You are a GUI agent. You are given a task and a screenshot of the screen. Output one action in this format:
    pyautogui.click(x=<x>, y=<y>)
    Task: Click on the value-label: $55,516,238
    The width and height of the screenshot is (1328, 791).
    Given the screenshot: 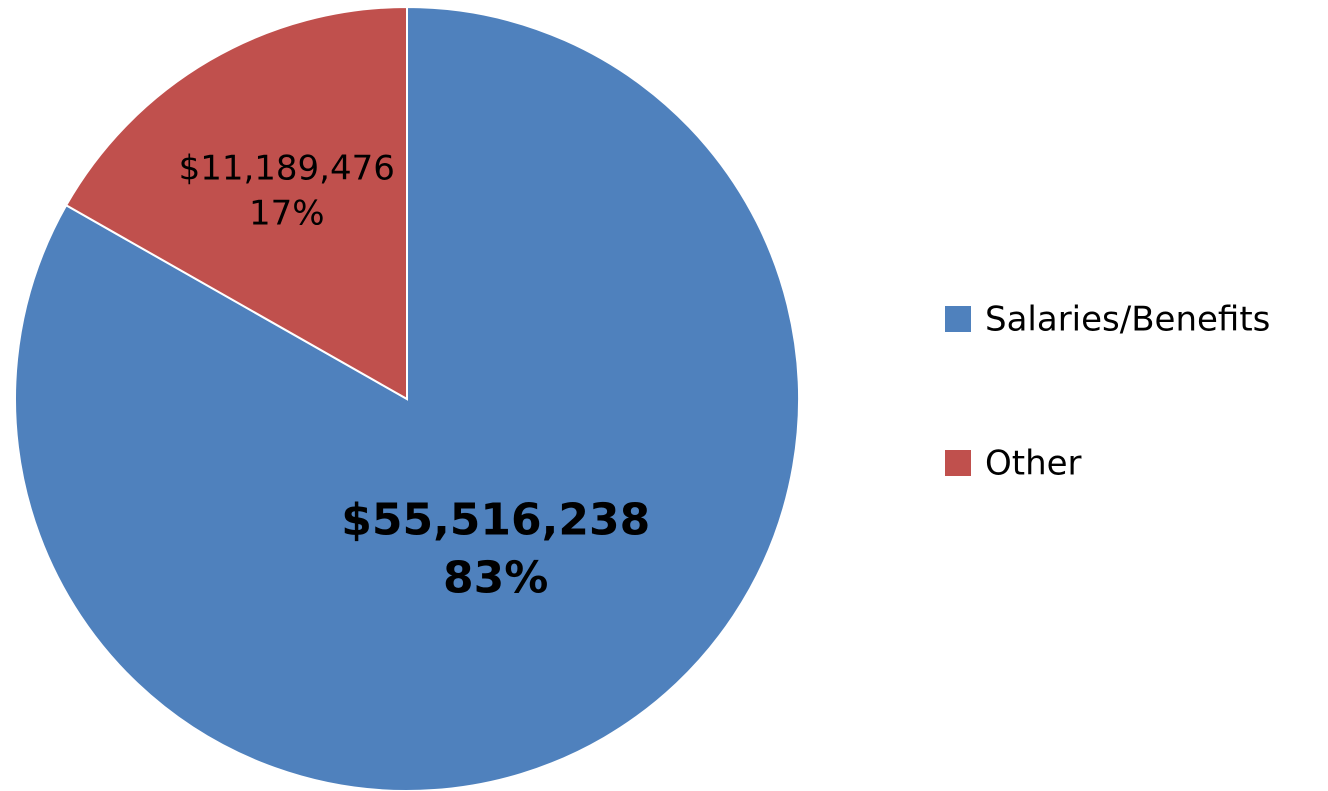 What is the action you would take?
    pyautogui.click(x=495, y=519)
    